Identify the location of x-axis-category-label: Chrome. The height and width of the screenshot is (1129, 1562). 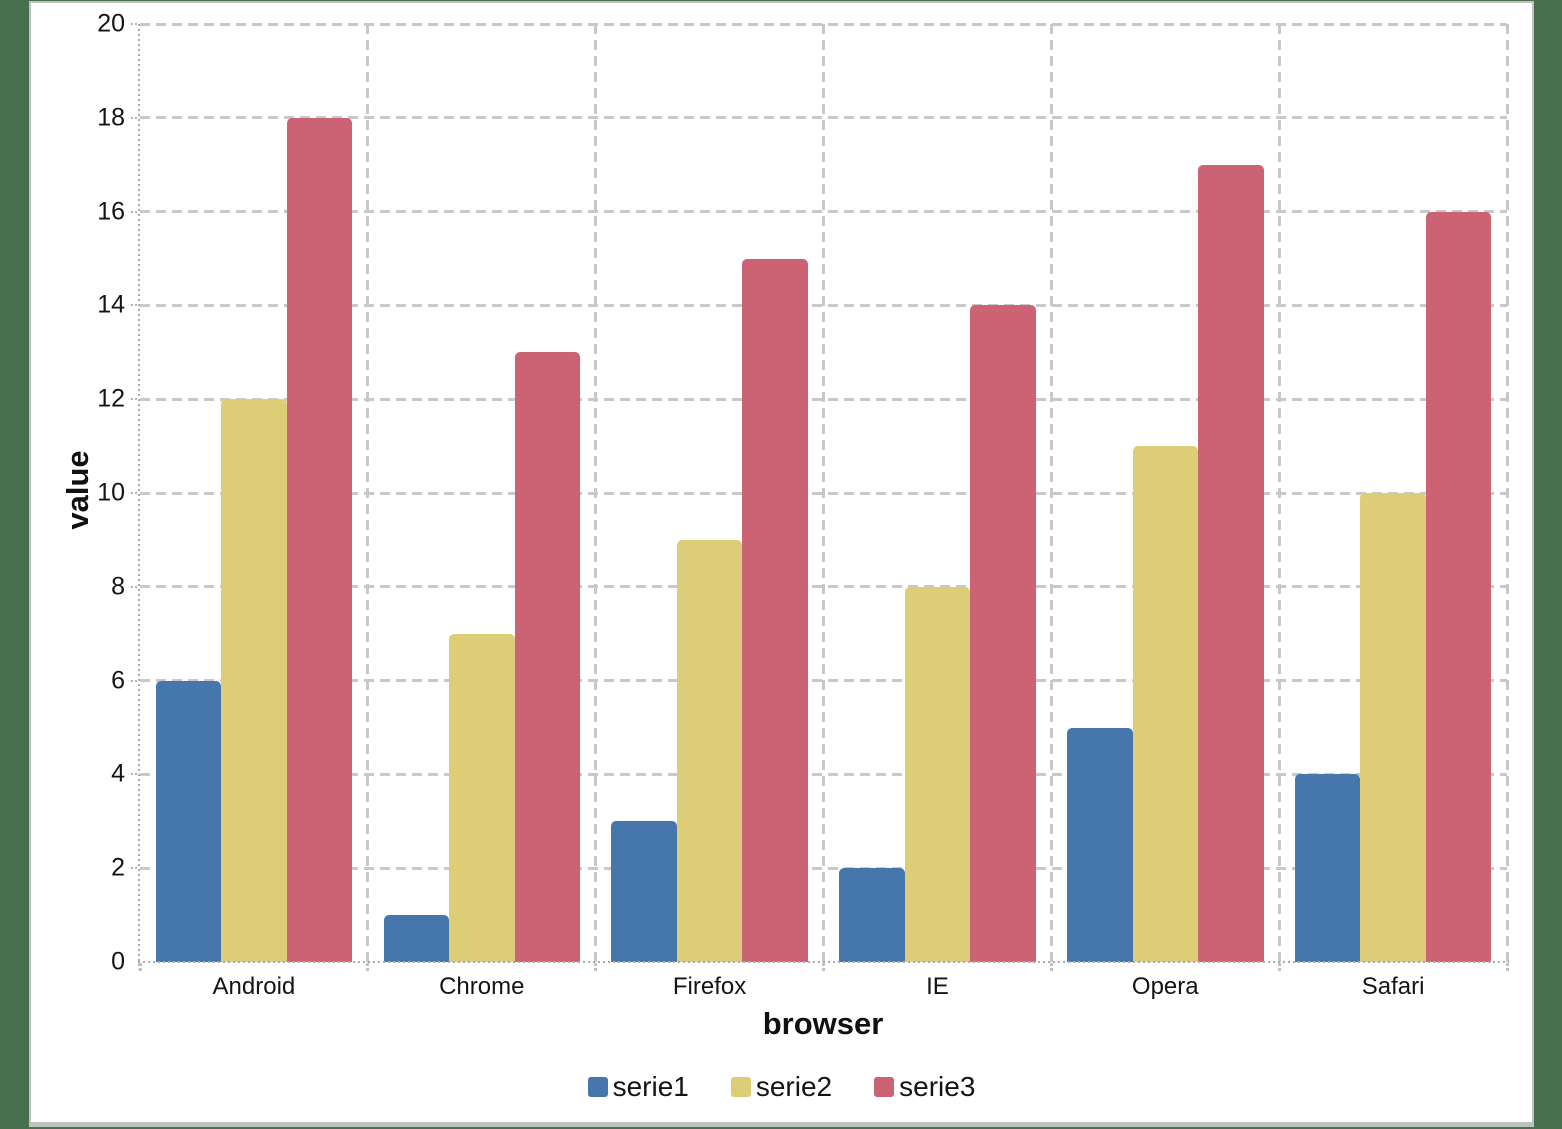
(482, 986).